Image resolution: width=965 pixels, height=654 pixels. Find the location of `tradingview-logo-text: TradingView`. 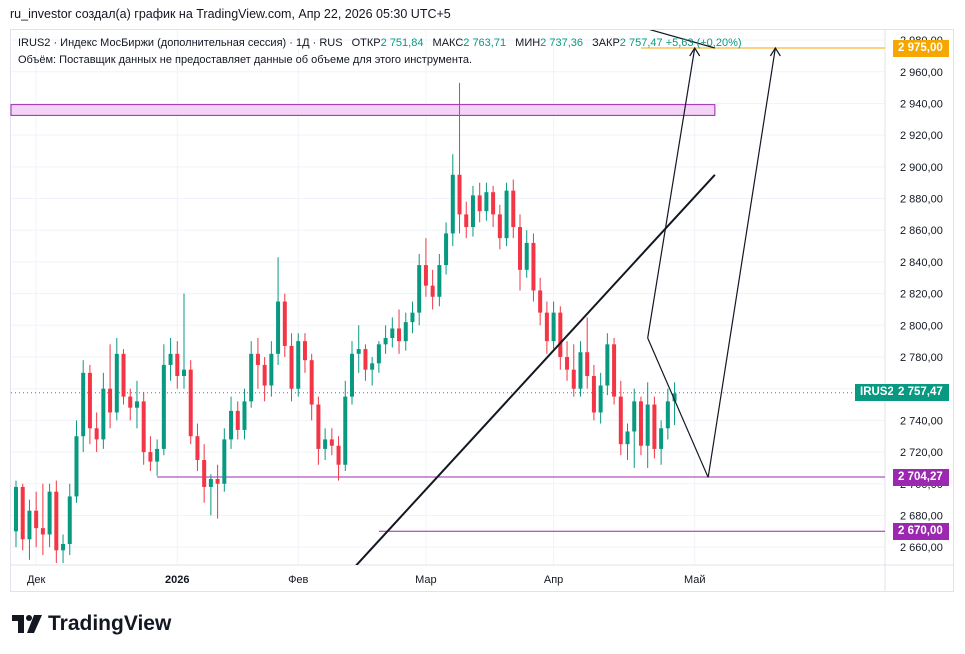

tradingview-logo-text: TradingView is located at coordinates (110, 623).